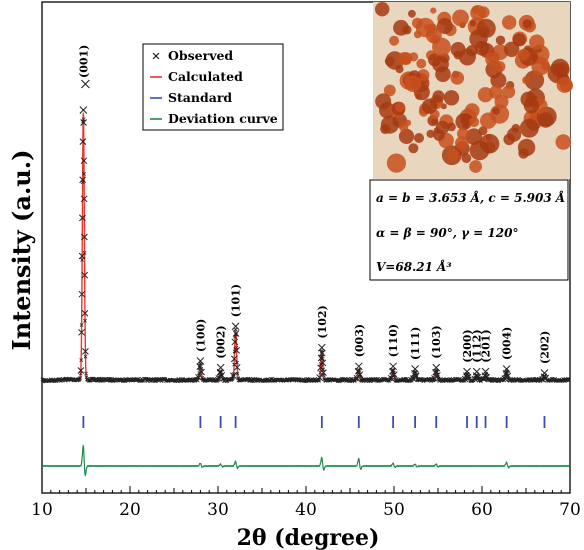 The height and width of the screenshot is (550, 584). I want to click on peak-label: (103), so click(436, 341).